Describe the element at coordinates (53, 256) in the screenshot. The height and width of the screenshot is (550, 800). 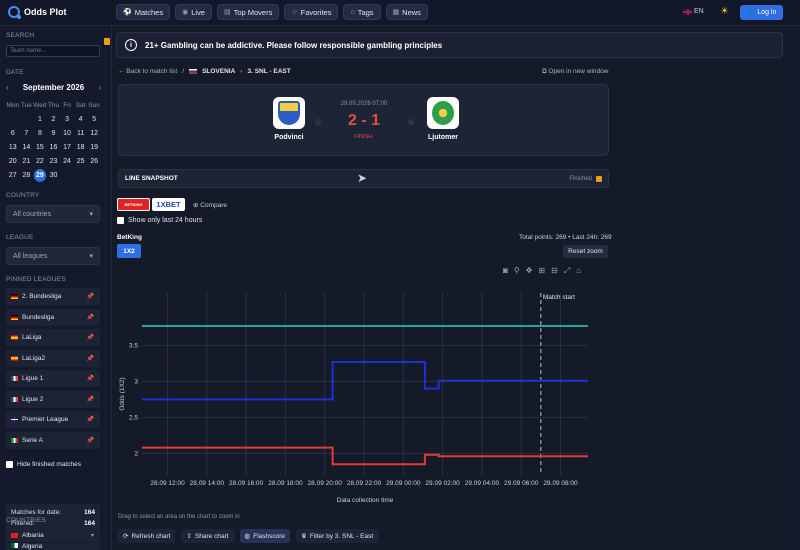
I see `league-select: All leagues` at that location.